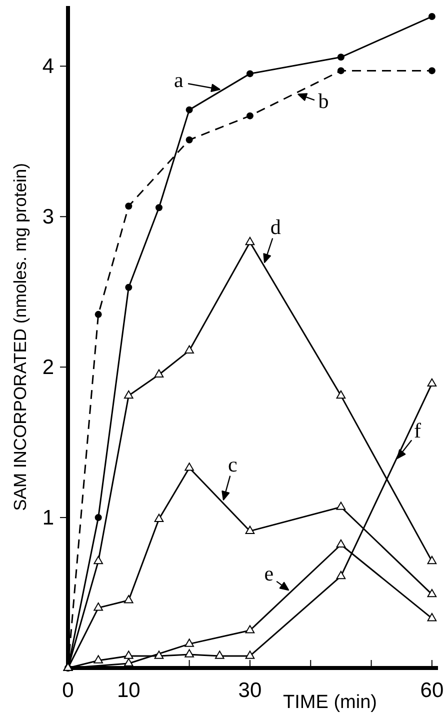 This screenshot has width=446, height=714. What do you see at coordinates (432, 690) in the screenshot?
I see `x-tick-label: 60` at bounding box center [432, 690].